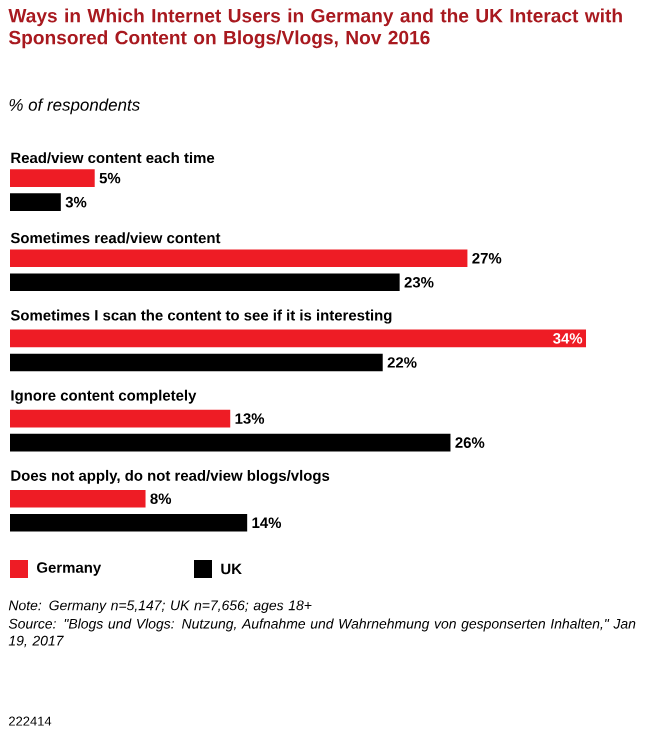 The height and width of the screenshot is (734, 650). Describe the element at coordinates (74, 106) in the screenshot. I see `chart-subtitle: % of respondents` at that location.